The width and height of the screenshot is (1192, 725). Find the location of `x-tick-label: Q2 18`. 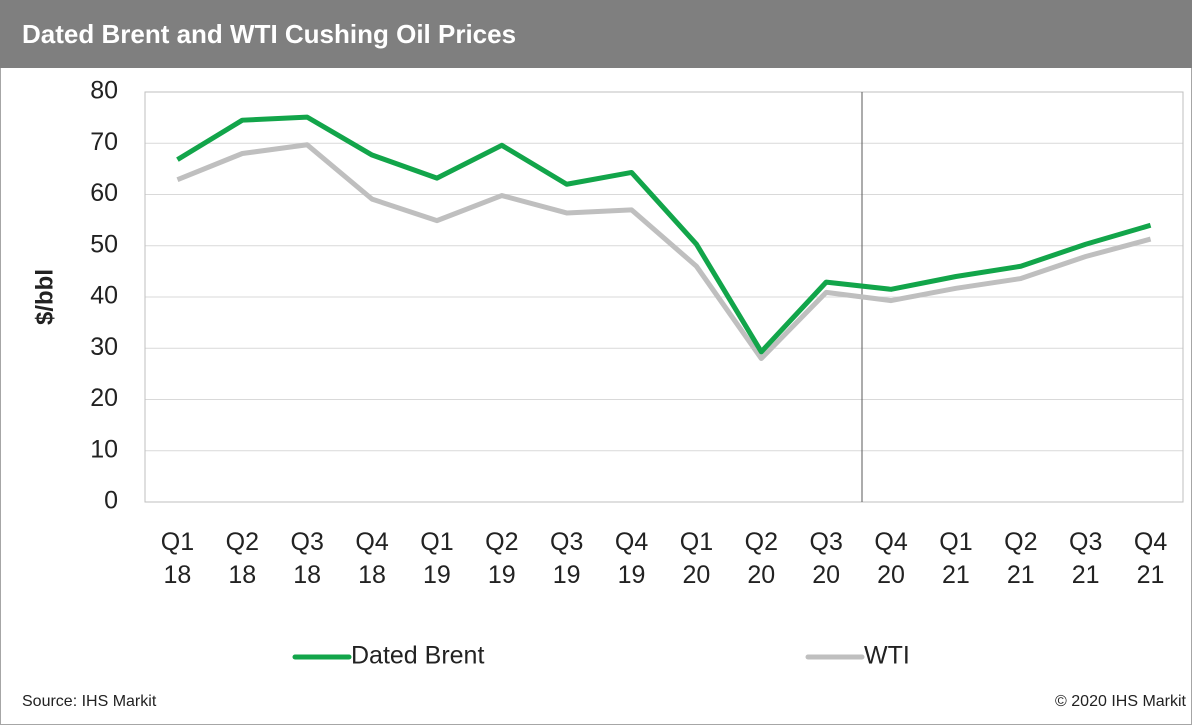

x-tick-label: Q2 18 is located at coordinates (242, 558).